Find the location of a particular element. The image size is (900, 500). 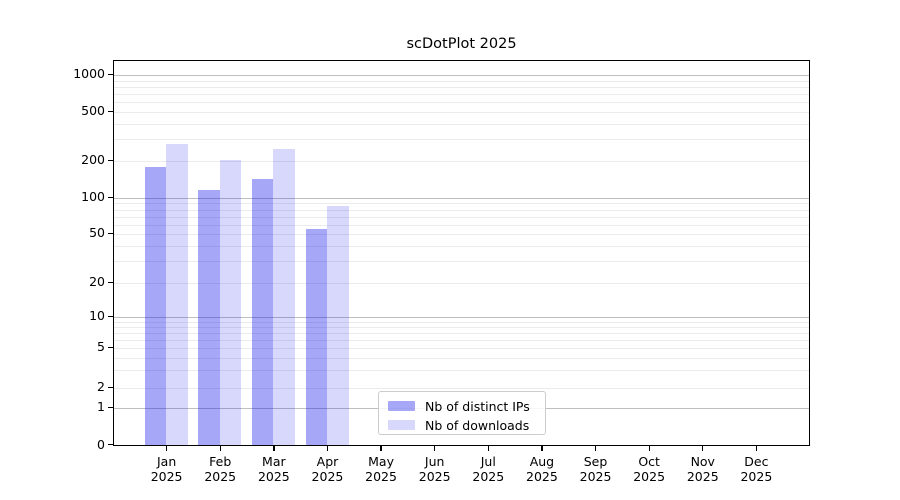

legend-item: Nb of downloads is located at coordinates (466, 425).